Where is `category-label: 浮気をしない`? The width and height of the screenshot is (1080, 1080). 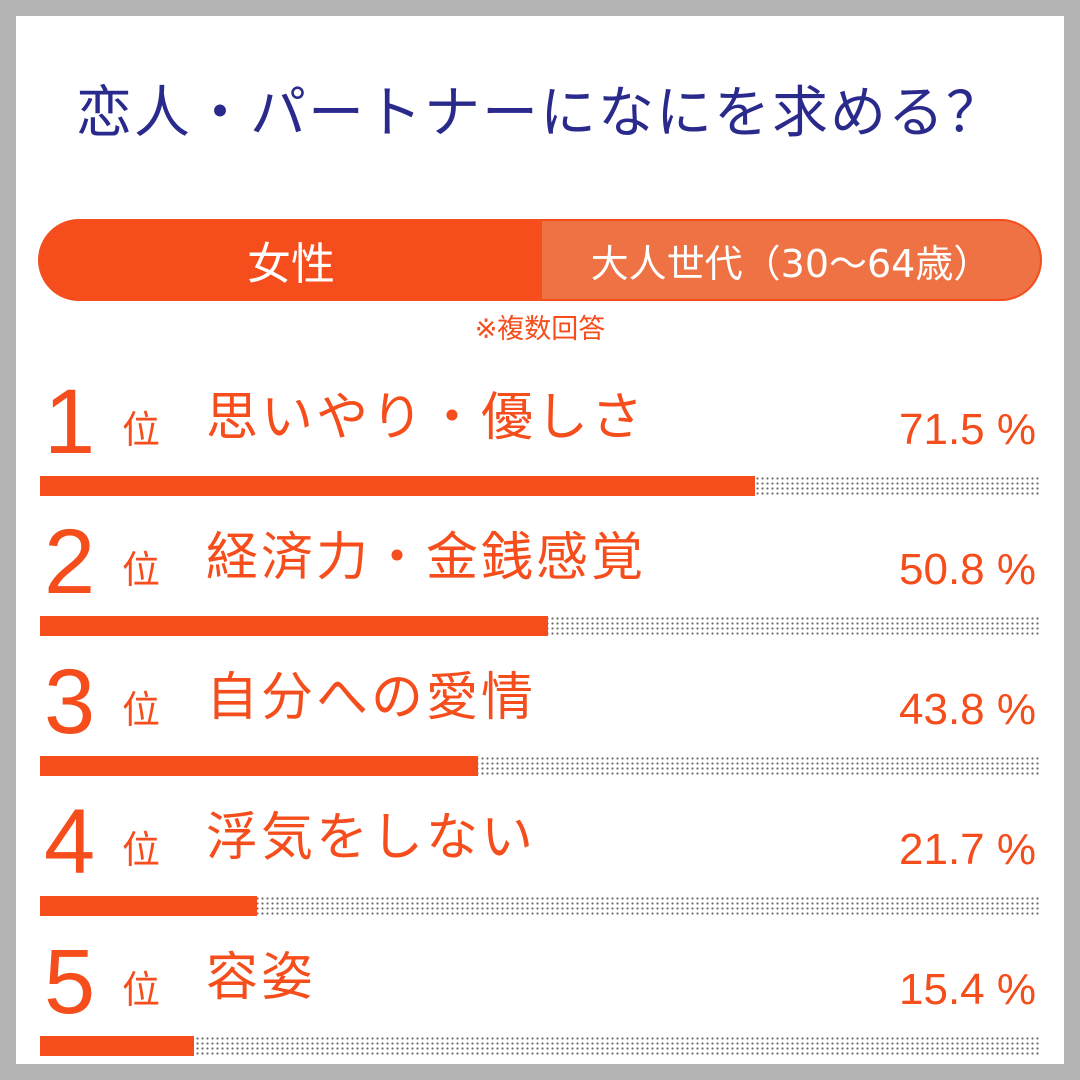
category-label: 浮気をしない is located at coordinates (371, 838).